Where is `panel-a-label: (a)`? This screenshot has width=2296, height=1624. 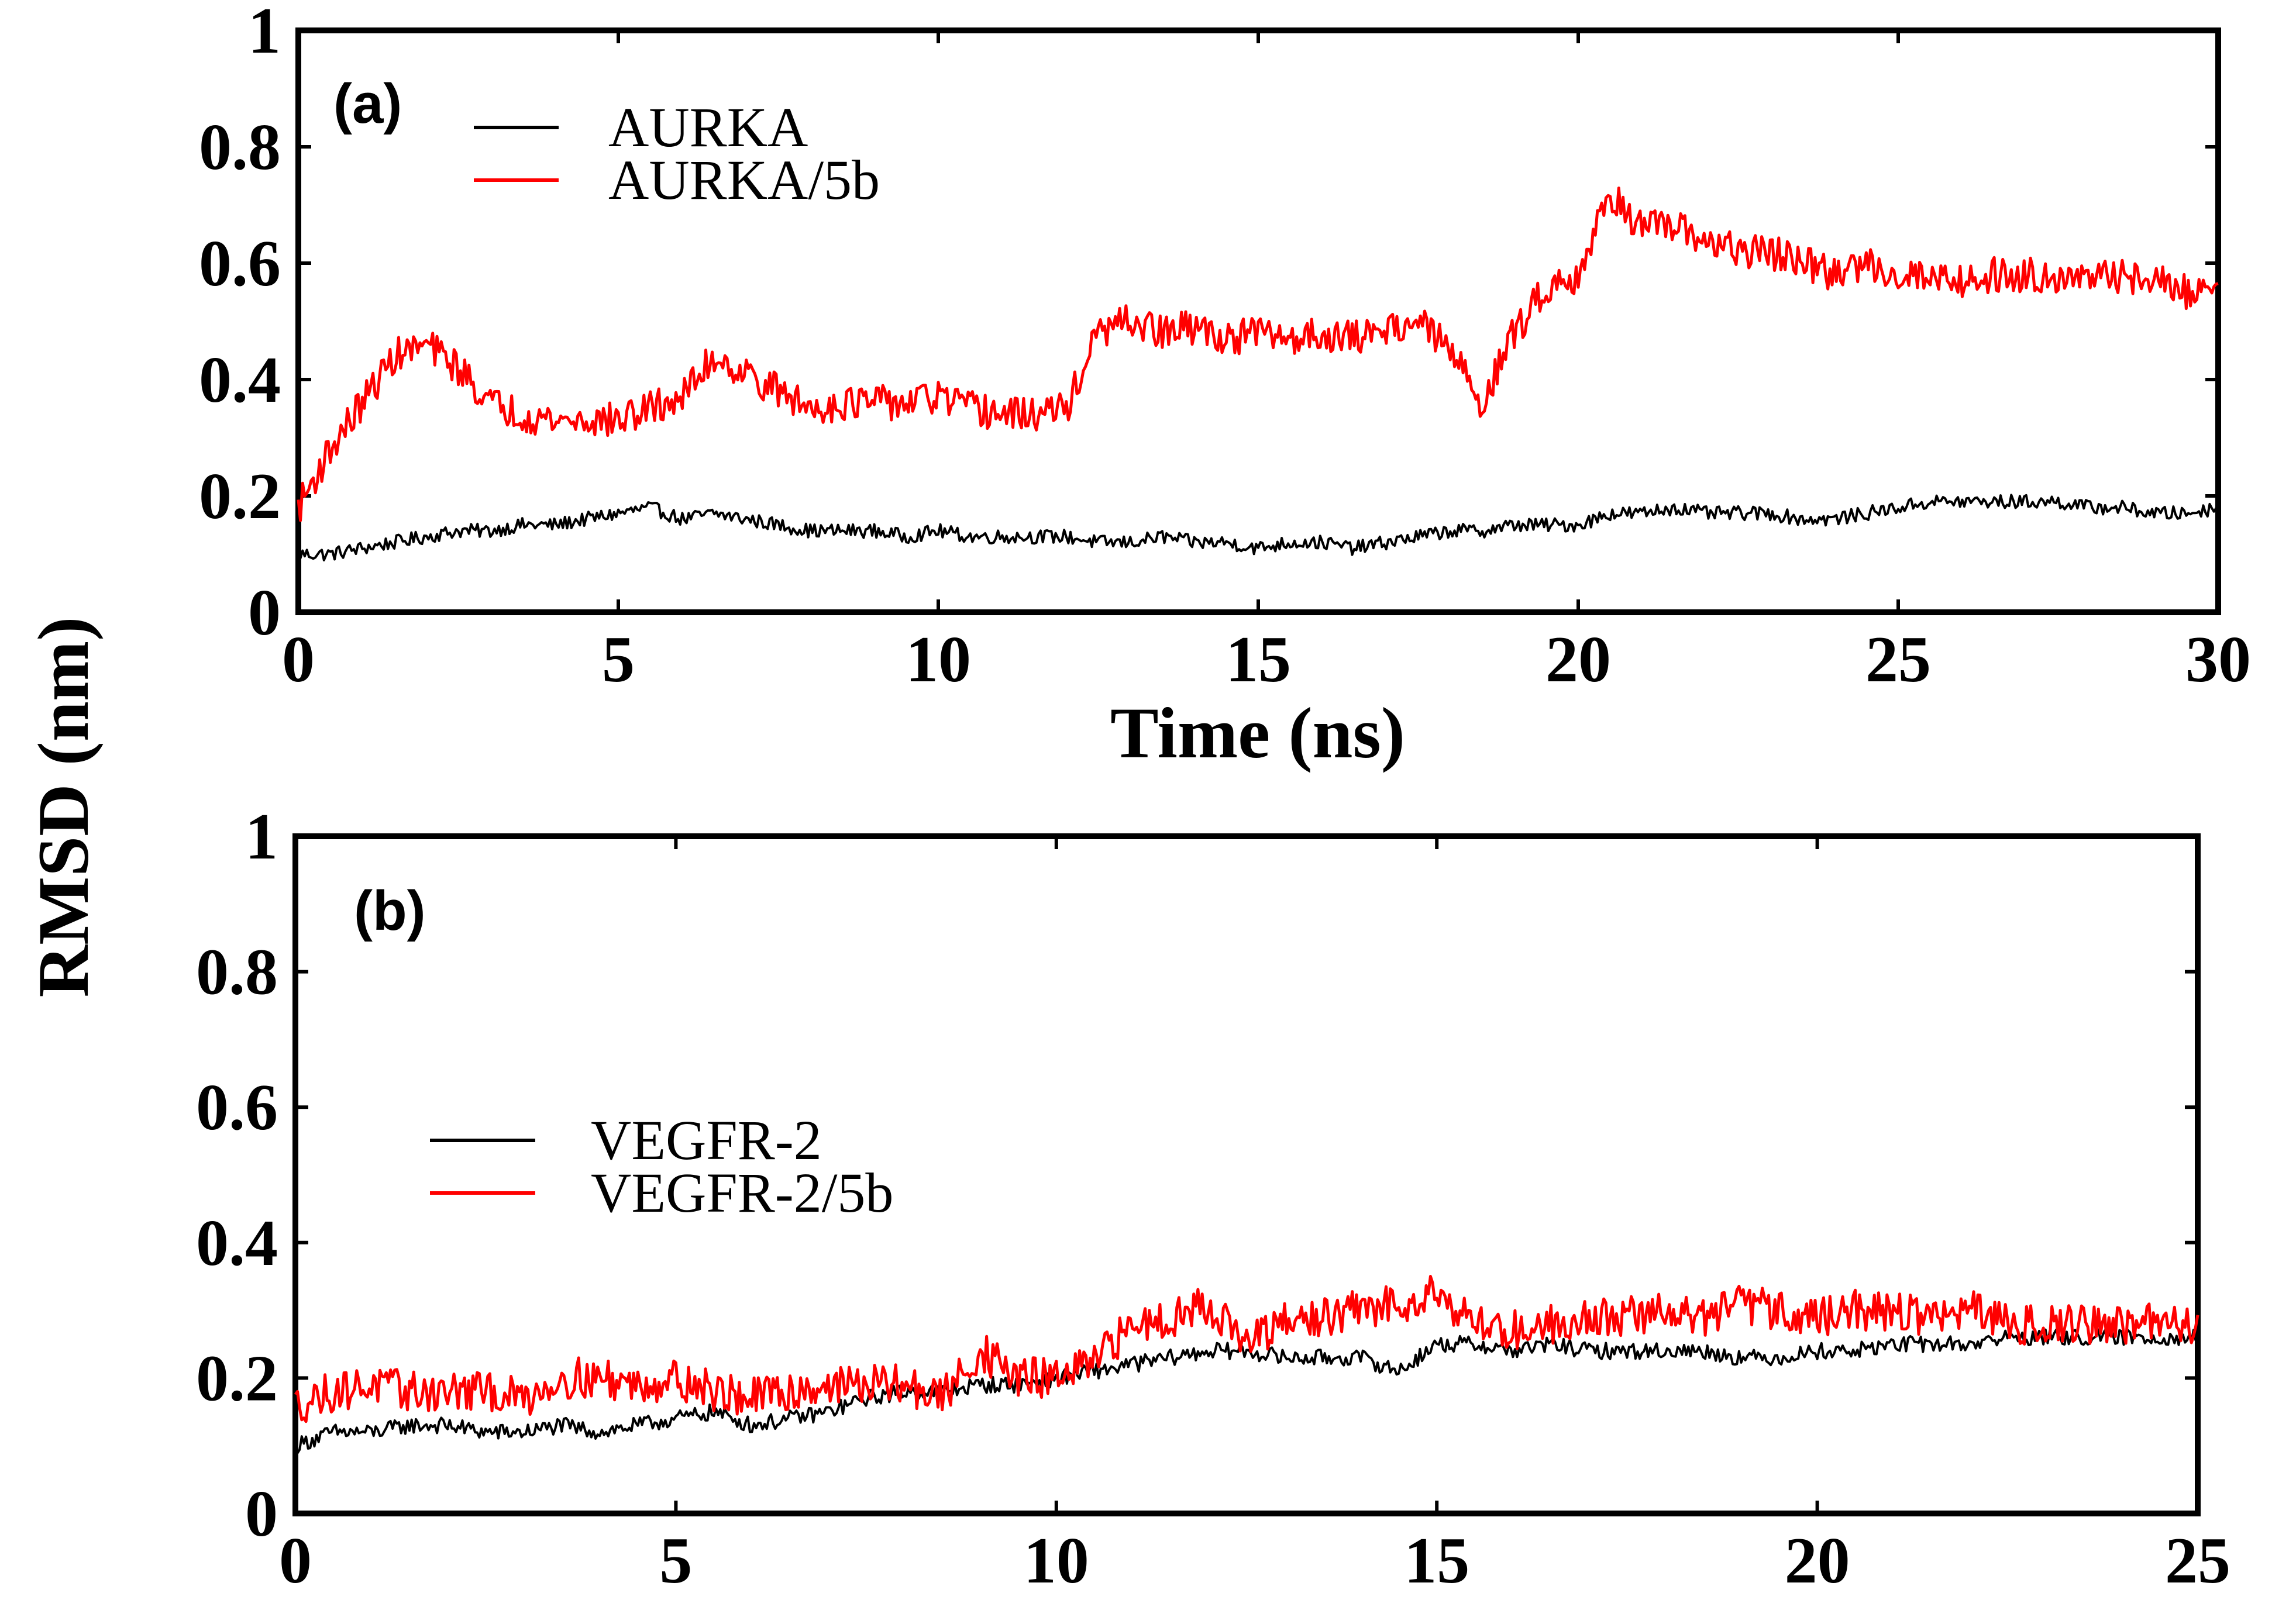 panel-a-label: (a) is located at coordinates (367, 104).